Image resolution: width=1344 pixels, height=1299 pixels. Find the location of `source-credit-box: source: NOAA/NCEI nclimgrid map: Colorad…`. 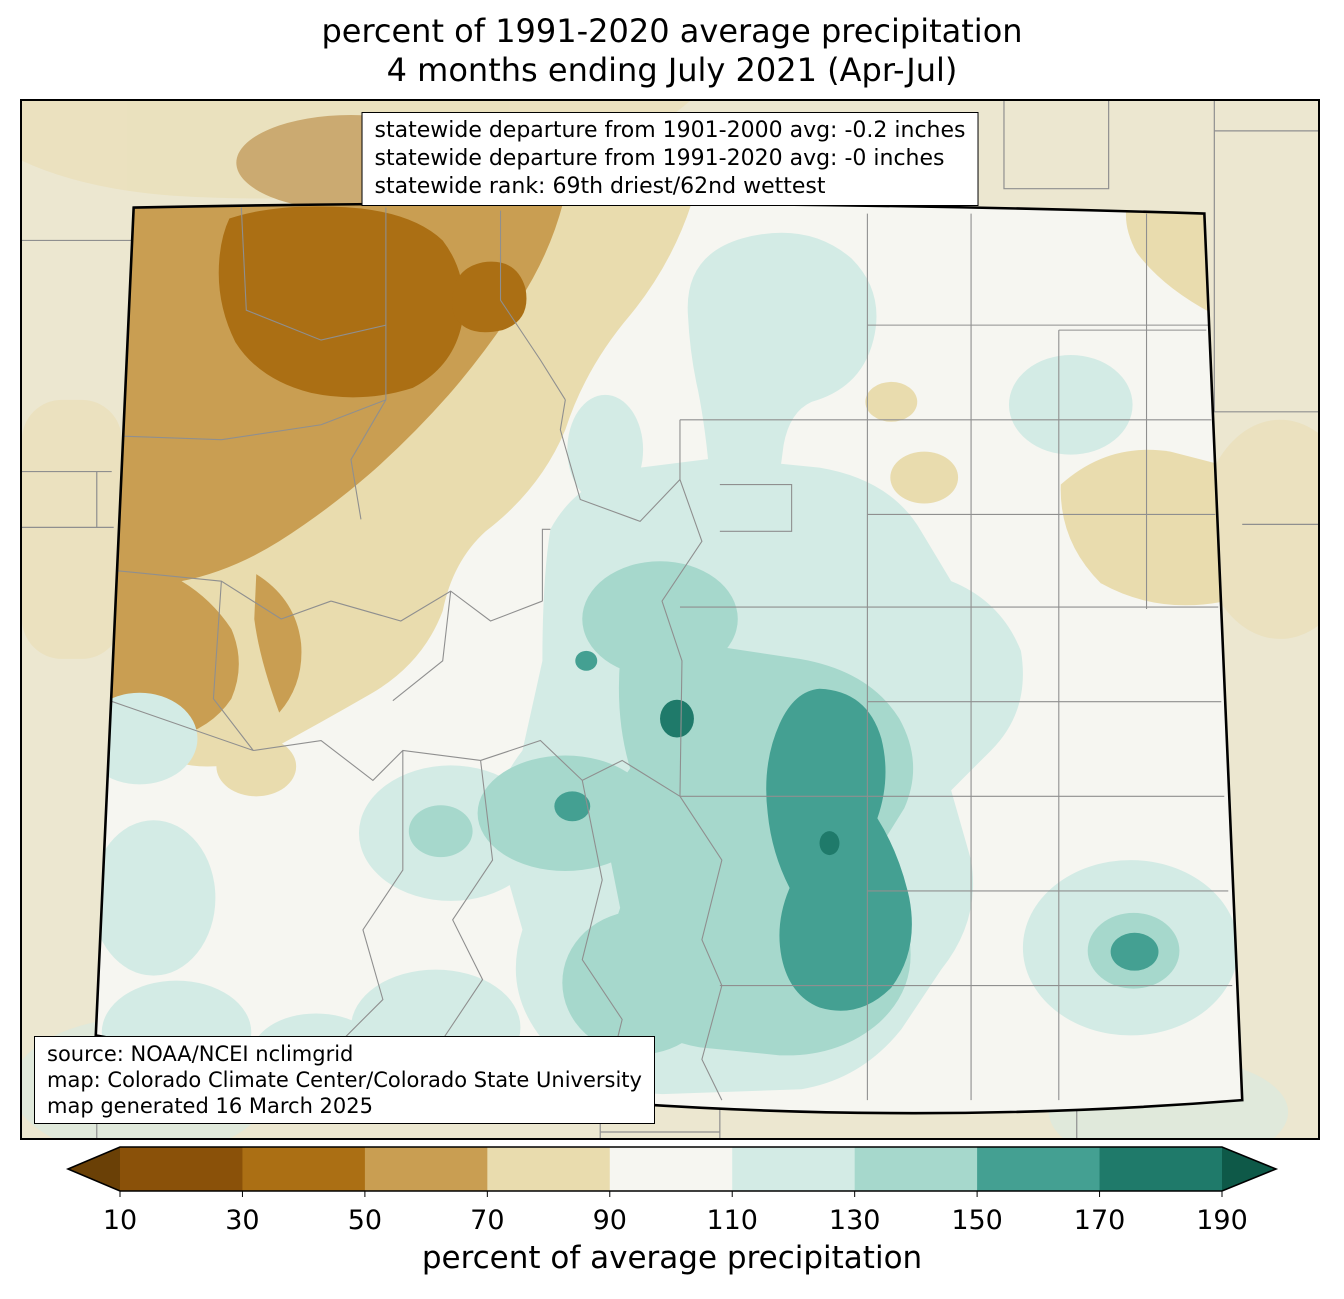

source-credit-box: source: NOAA/NCEI nclimgrid map: Colorad… is located at coordinates (344, 1080).